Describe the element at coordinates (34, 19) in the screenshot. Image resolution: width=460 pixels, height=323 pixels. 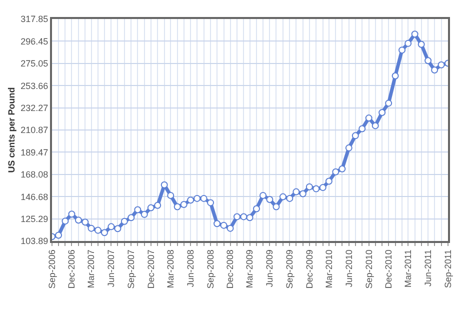
I see `y-tick-label: 317.85` at that location.